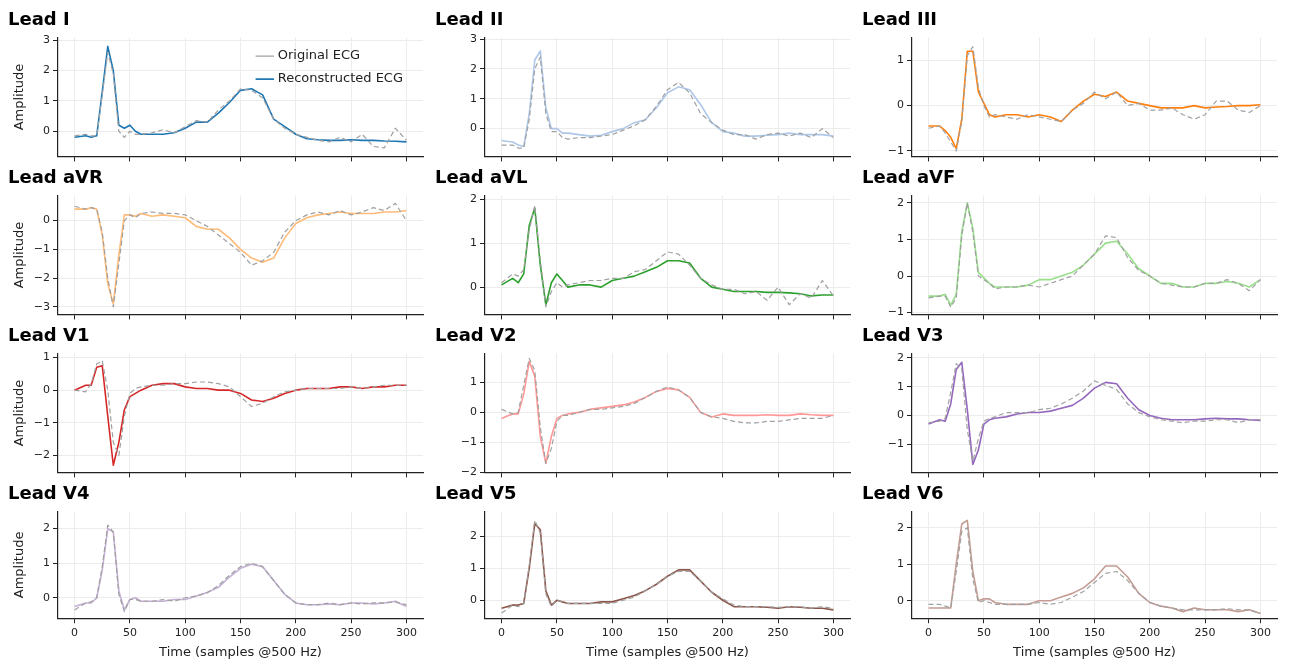  Describe the element at coordinates (49, 335) in the screenshot. I see `chart-title: Lead V1` at that location.